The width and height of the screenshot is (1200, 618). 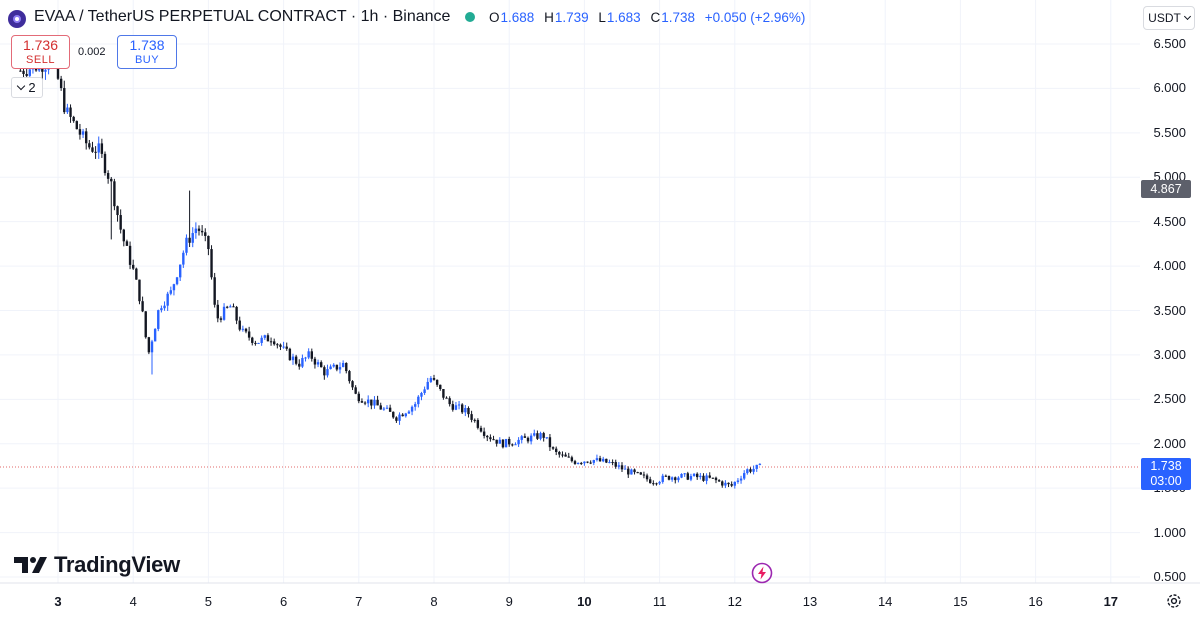 What do you see at coordinates (40, 52) in the screenshot?
I see `sell-button: 1.736 SELL` at bounding box center [40, 52].